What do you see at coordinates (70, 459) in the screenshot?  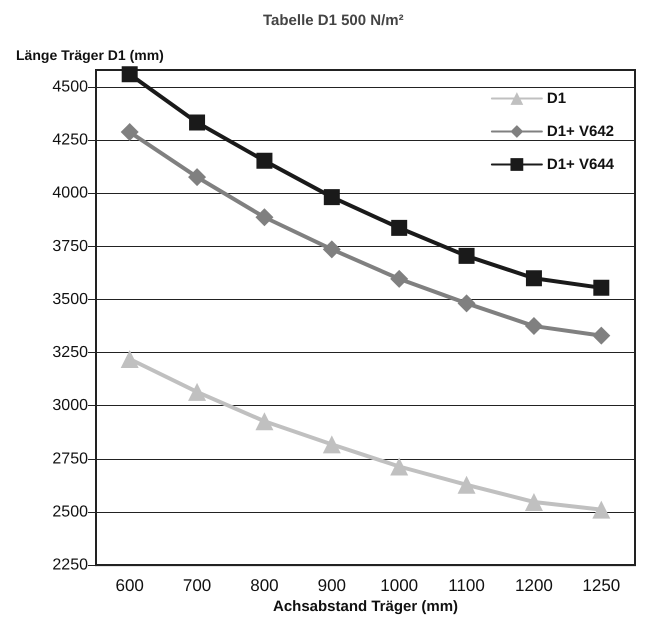 I see `y-tick-label: 2750` at bounding box center [70, 459].